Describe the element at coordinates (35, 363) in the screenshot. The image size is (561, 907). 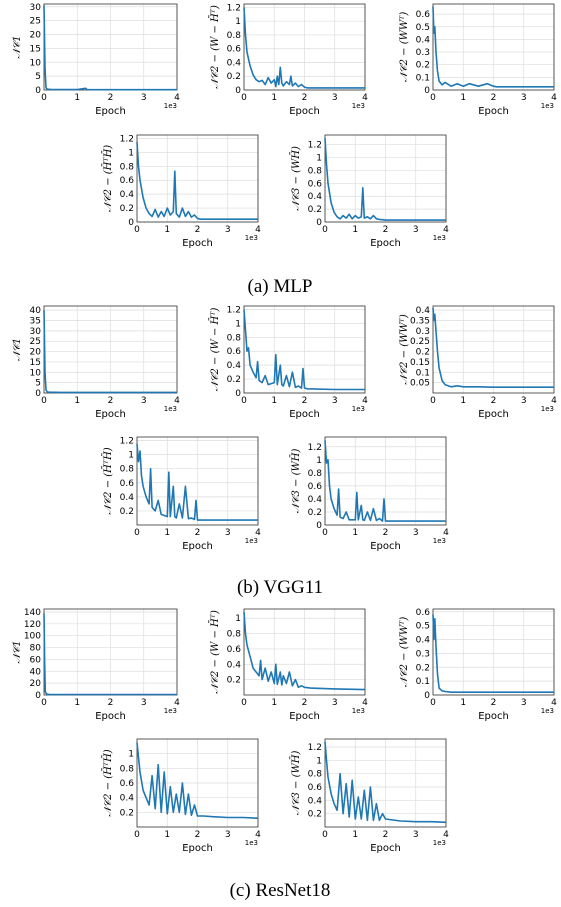
I see `y-tick-label: 15` at that location.